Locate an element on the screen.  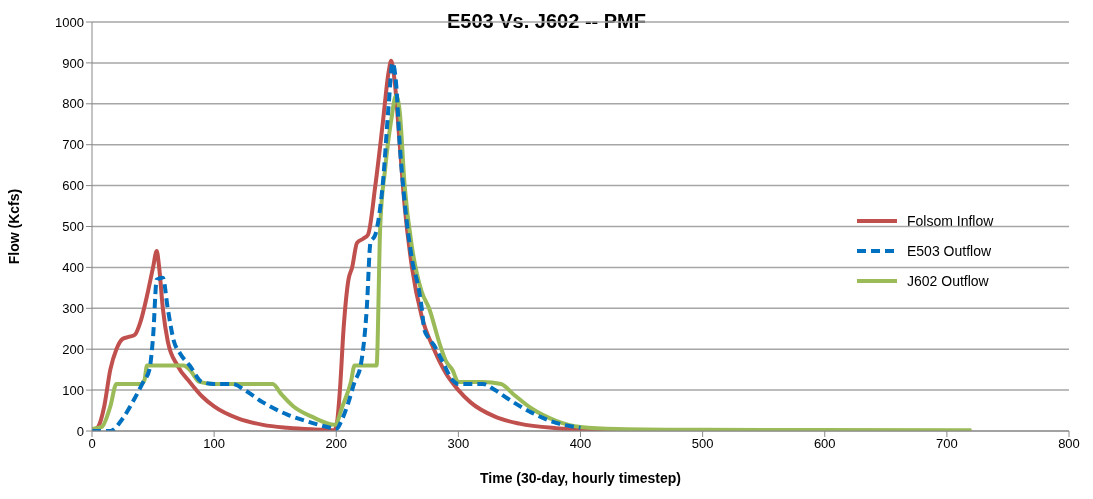
x-axis-title: Time (30-day, hourly timestep) is located at coordinates (580, 478).